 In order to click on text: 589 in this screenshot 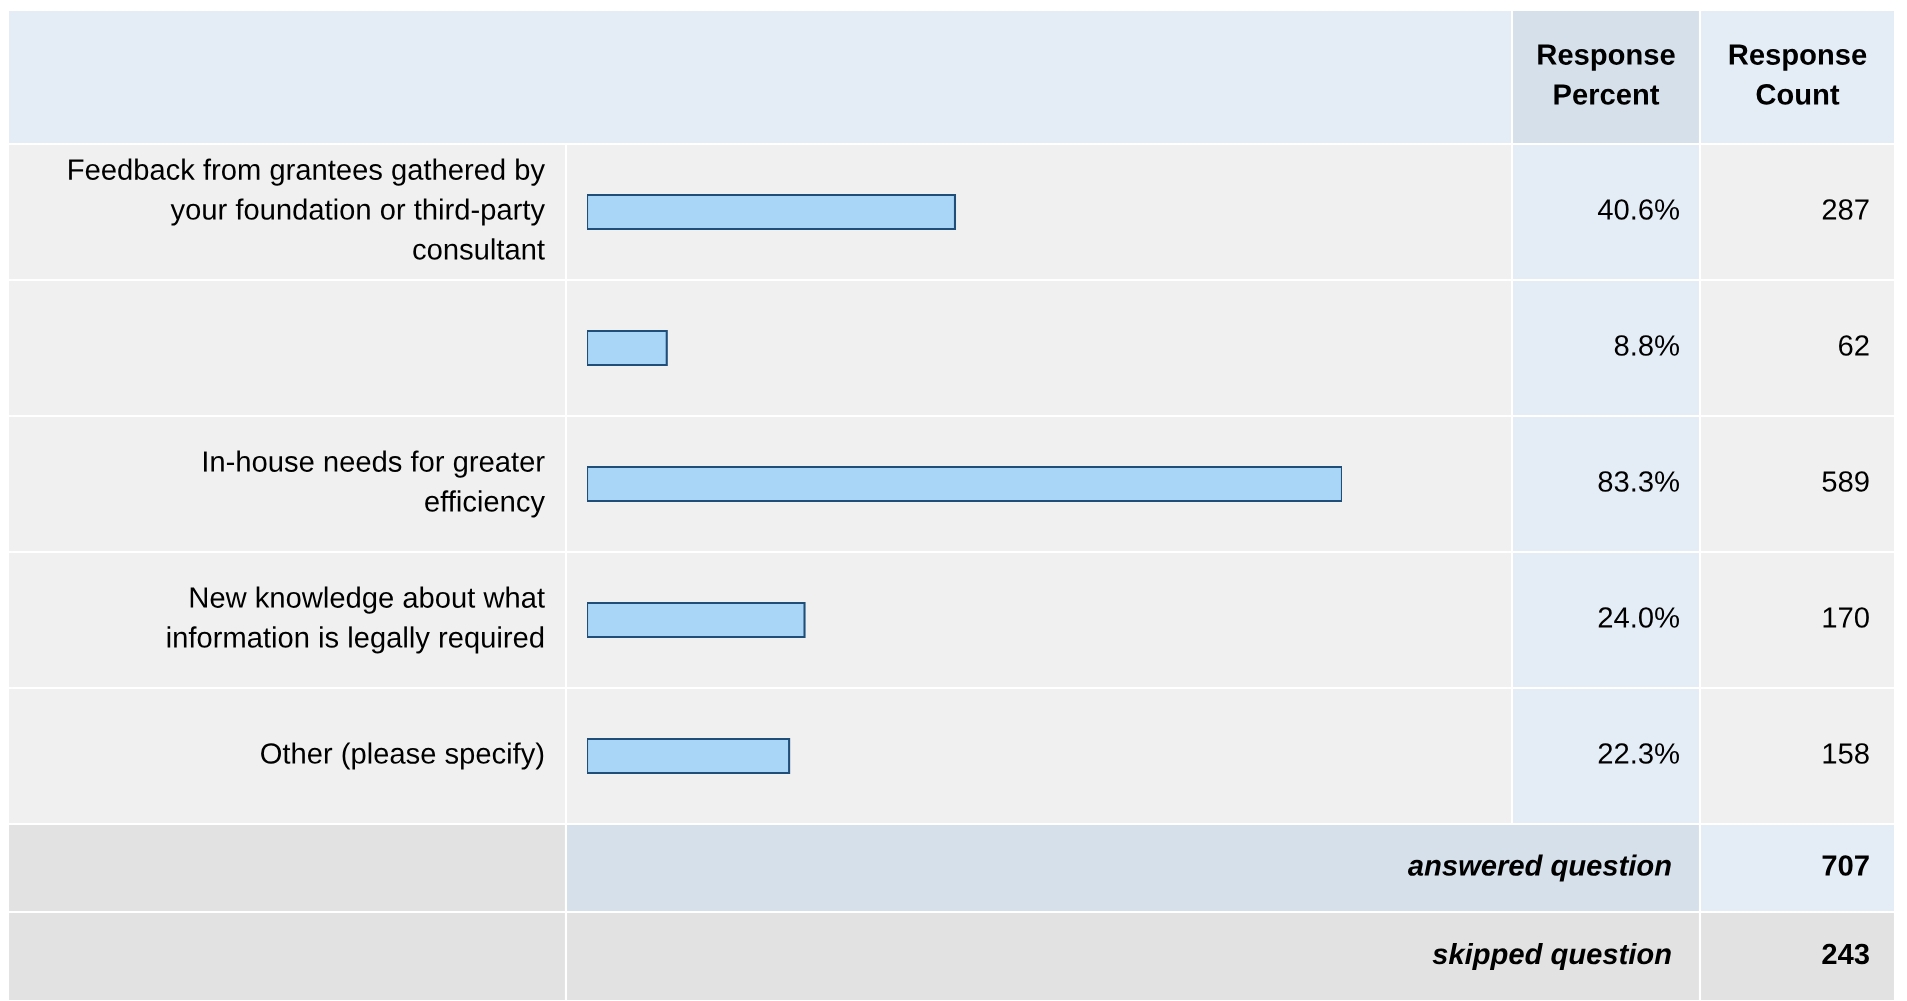, I will do `click(1845, 481)`.